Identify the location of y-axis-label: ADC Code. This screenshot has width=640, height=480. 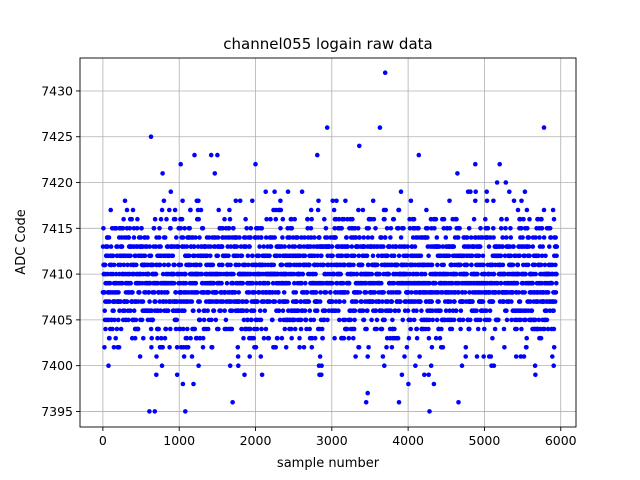
(21, 241).